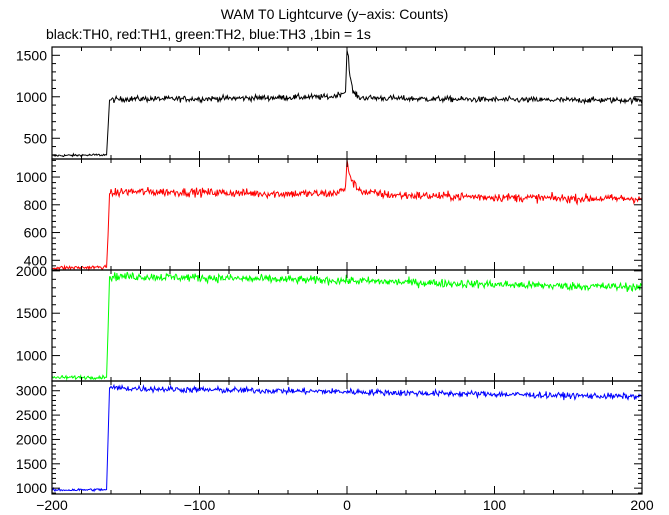 Image resolution: width=669 pixels, height=515 pixels. What do you see at coordinates (334, 14) in the screenshot?
I see `chart-title: WAM T0 Lightcurve (y−axis: Counts)` at bounding box center [334, 14].